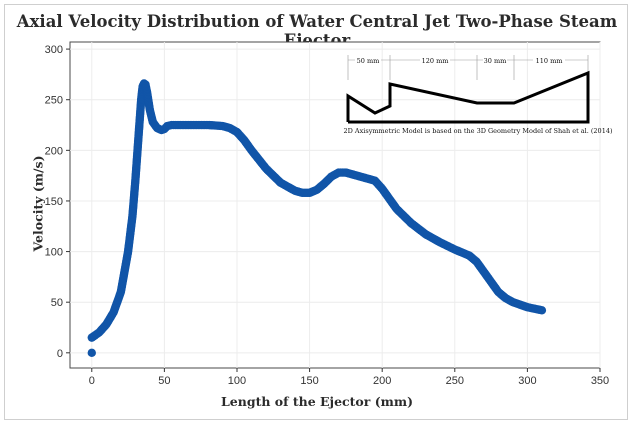 Image resolution: width=634 pixels, height=426 pixels. I want to click on dim-label-110: 110 mm, so click(549, 61).